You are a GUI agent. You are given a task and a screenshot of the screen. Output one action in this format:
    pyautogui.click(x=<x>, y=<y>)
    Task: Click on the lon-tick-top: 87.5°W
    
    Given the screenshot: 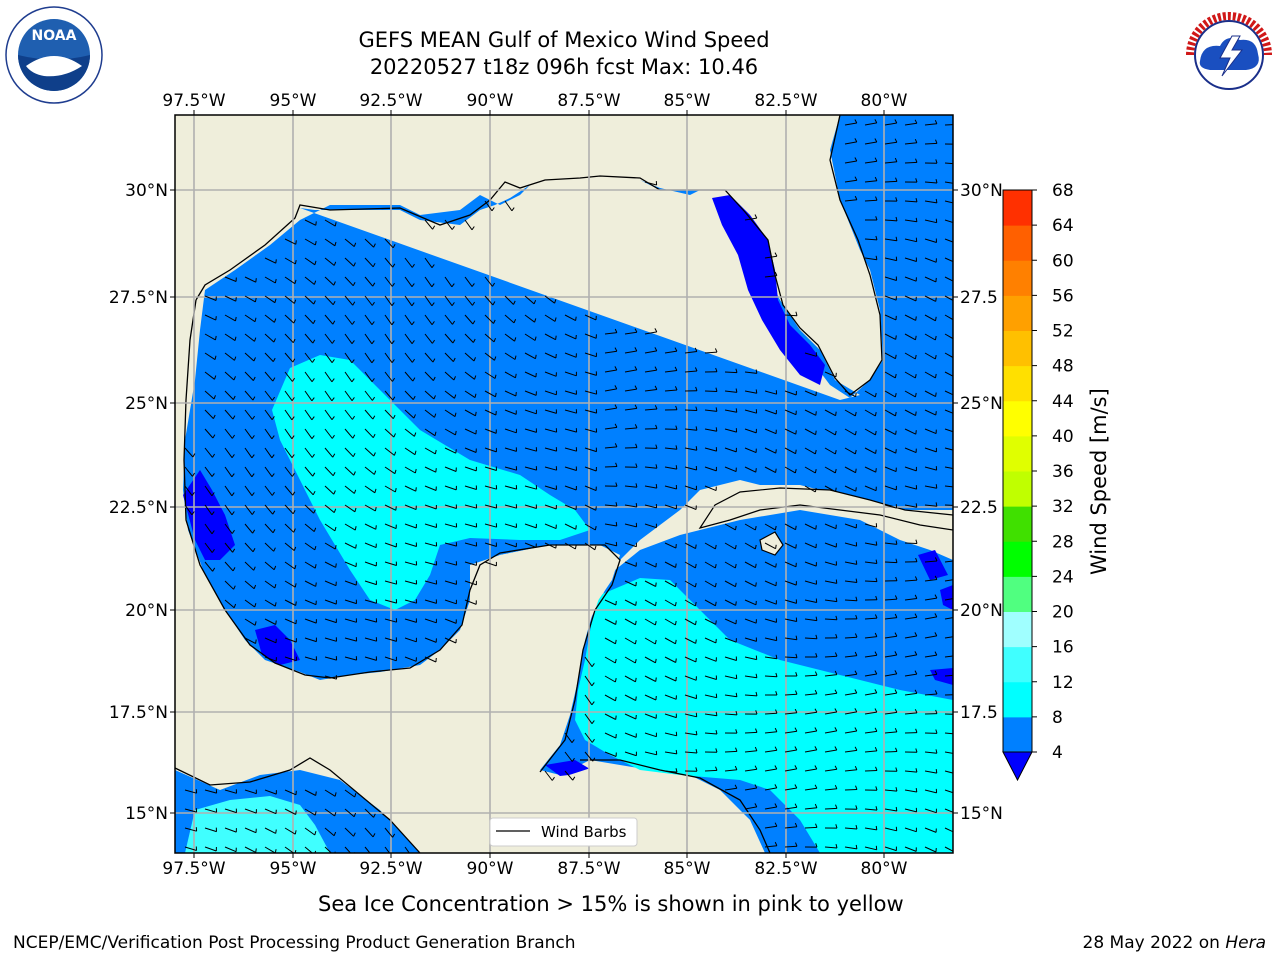 What is the action you would take?
    pyautogui.click(x=588, y=101)
    